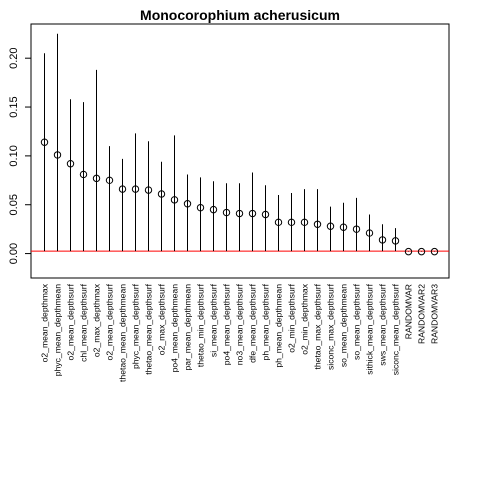 This screenshot has width=480, height=480. Describe the element at coordinates (201, 325) in the screenshot. I see `x-tick-label: thetao_min_depthsurf` at that location.